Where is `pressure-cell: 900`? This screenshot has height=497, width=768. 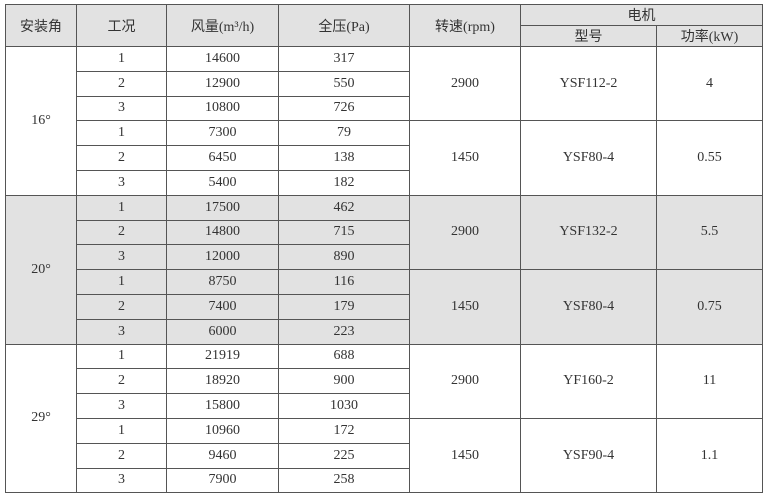
pressure-cell: 900 is located at coordinates (344, 381).